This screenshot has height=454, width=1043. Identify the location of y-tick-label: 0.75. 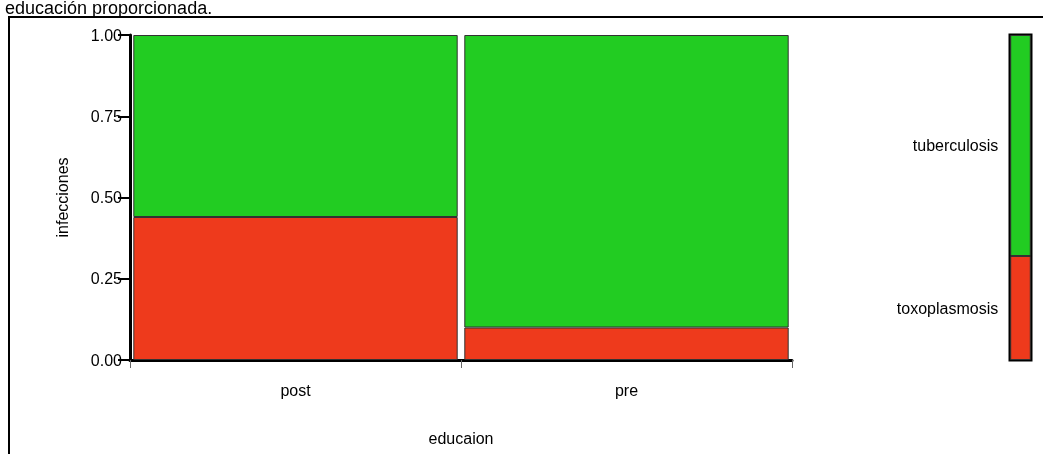
(106, 116).